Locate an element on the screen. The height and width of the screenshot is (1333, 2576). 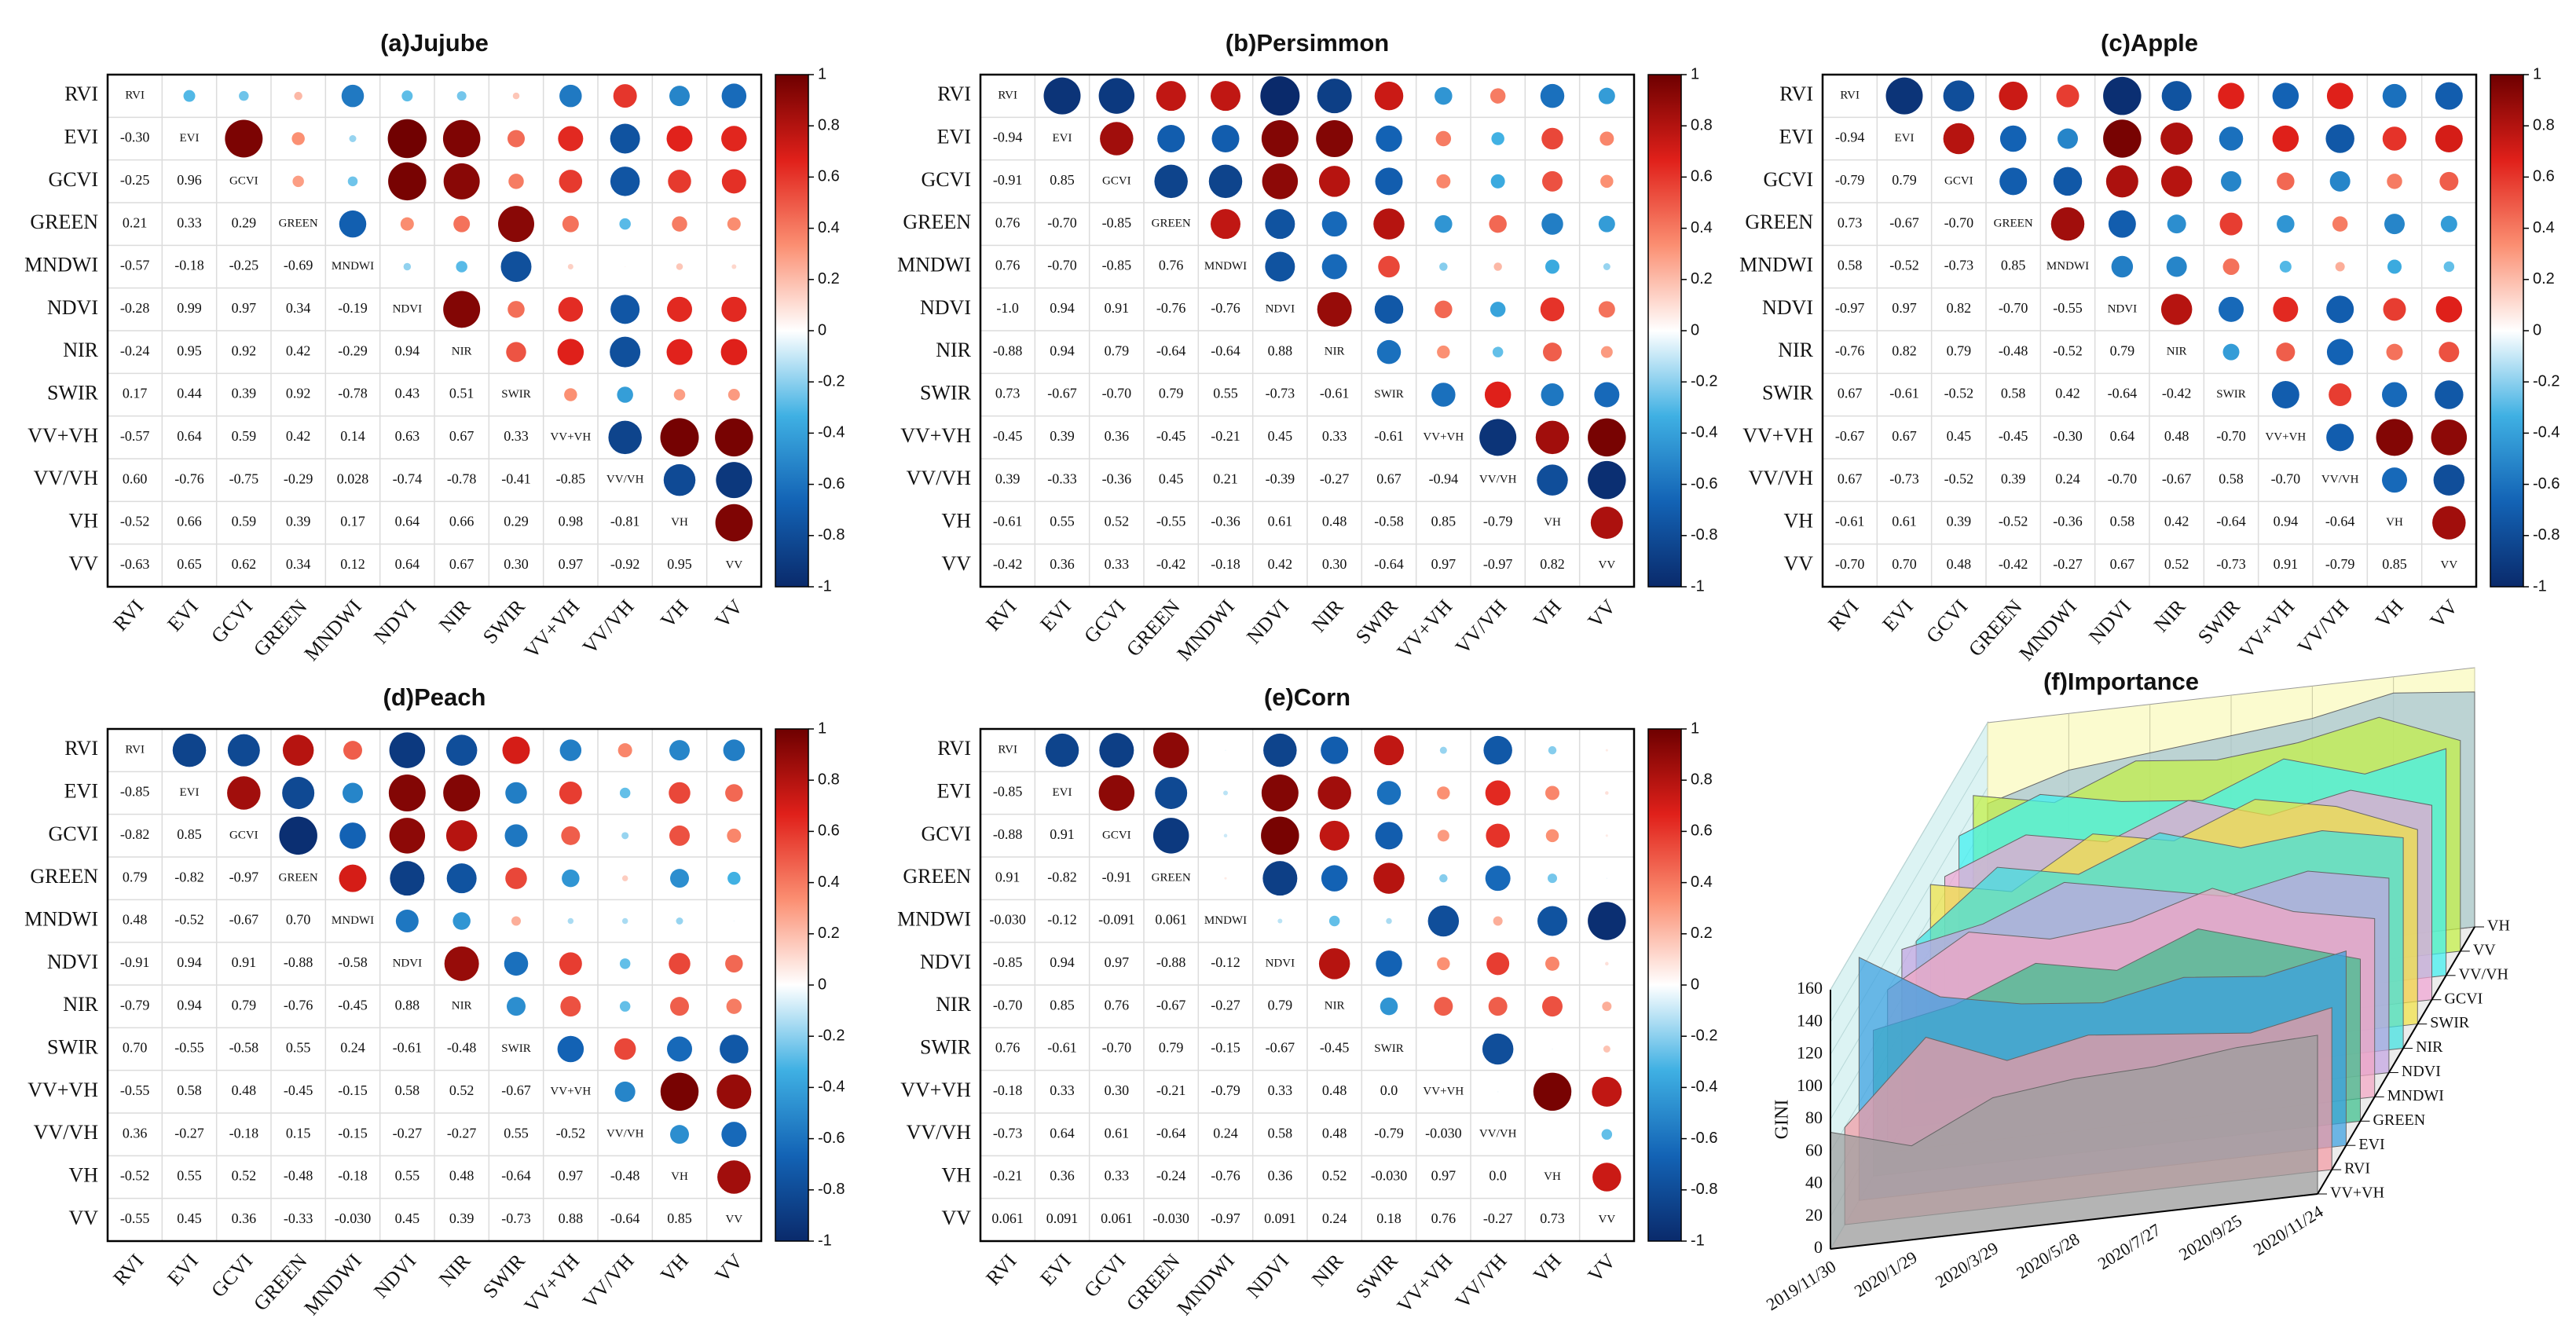
column-label: NDVI is located at coordinates (394, 1276).